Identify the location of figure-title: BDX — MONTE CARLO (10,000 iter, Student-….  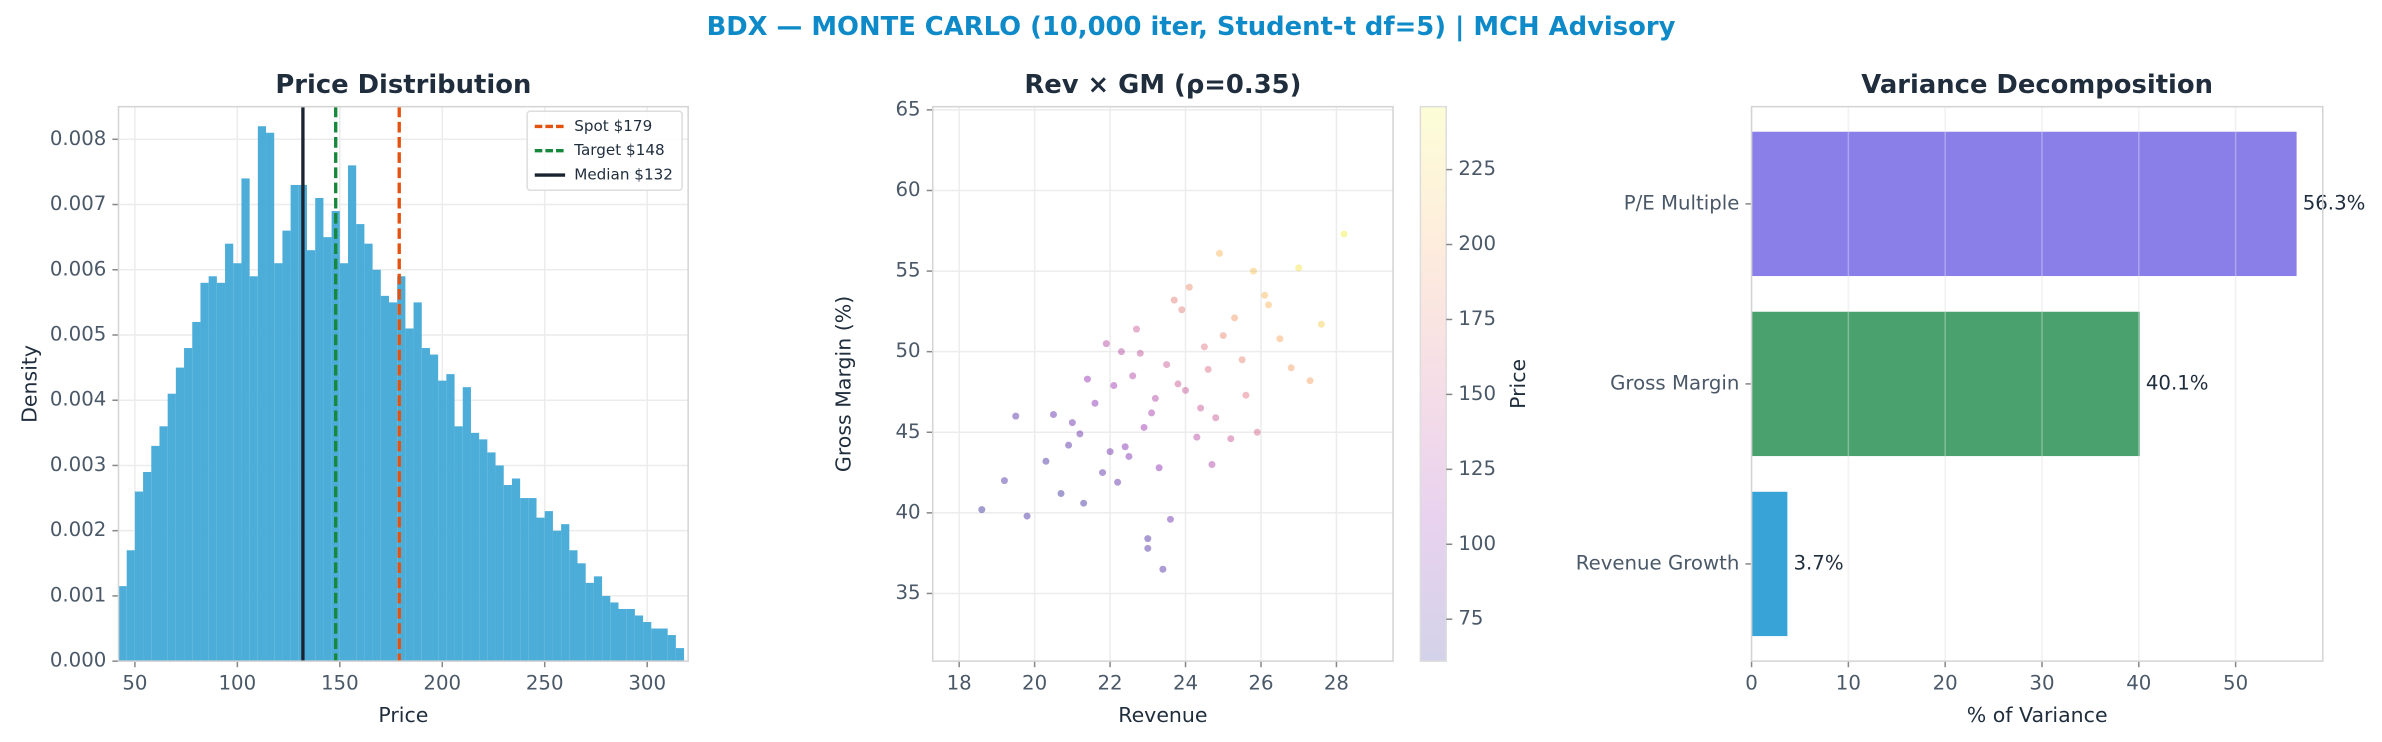
(1191, 27).